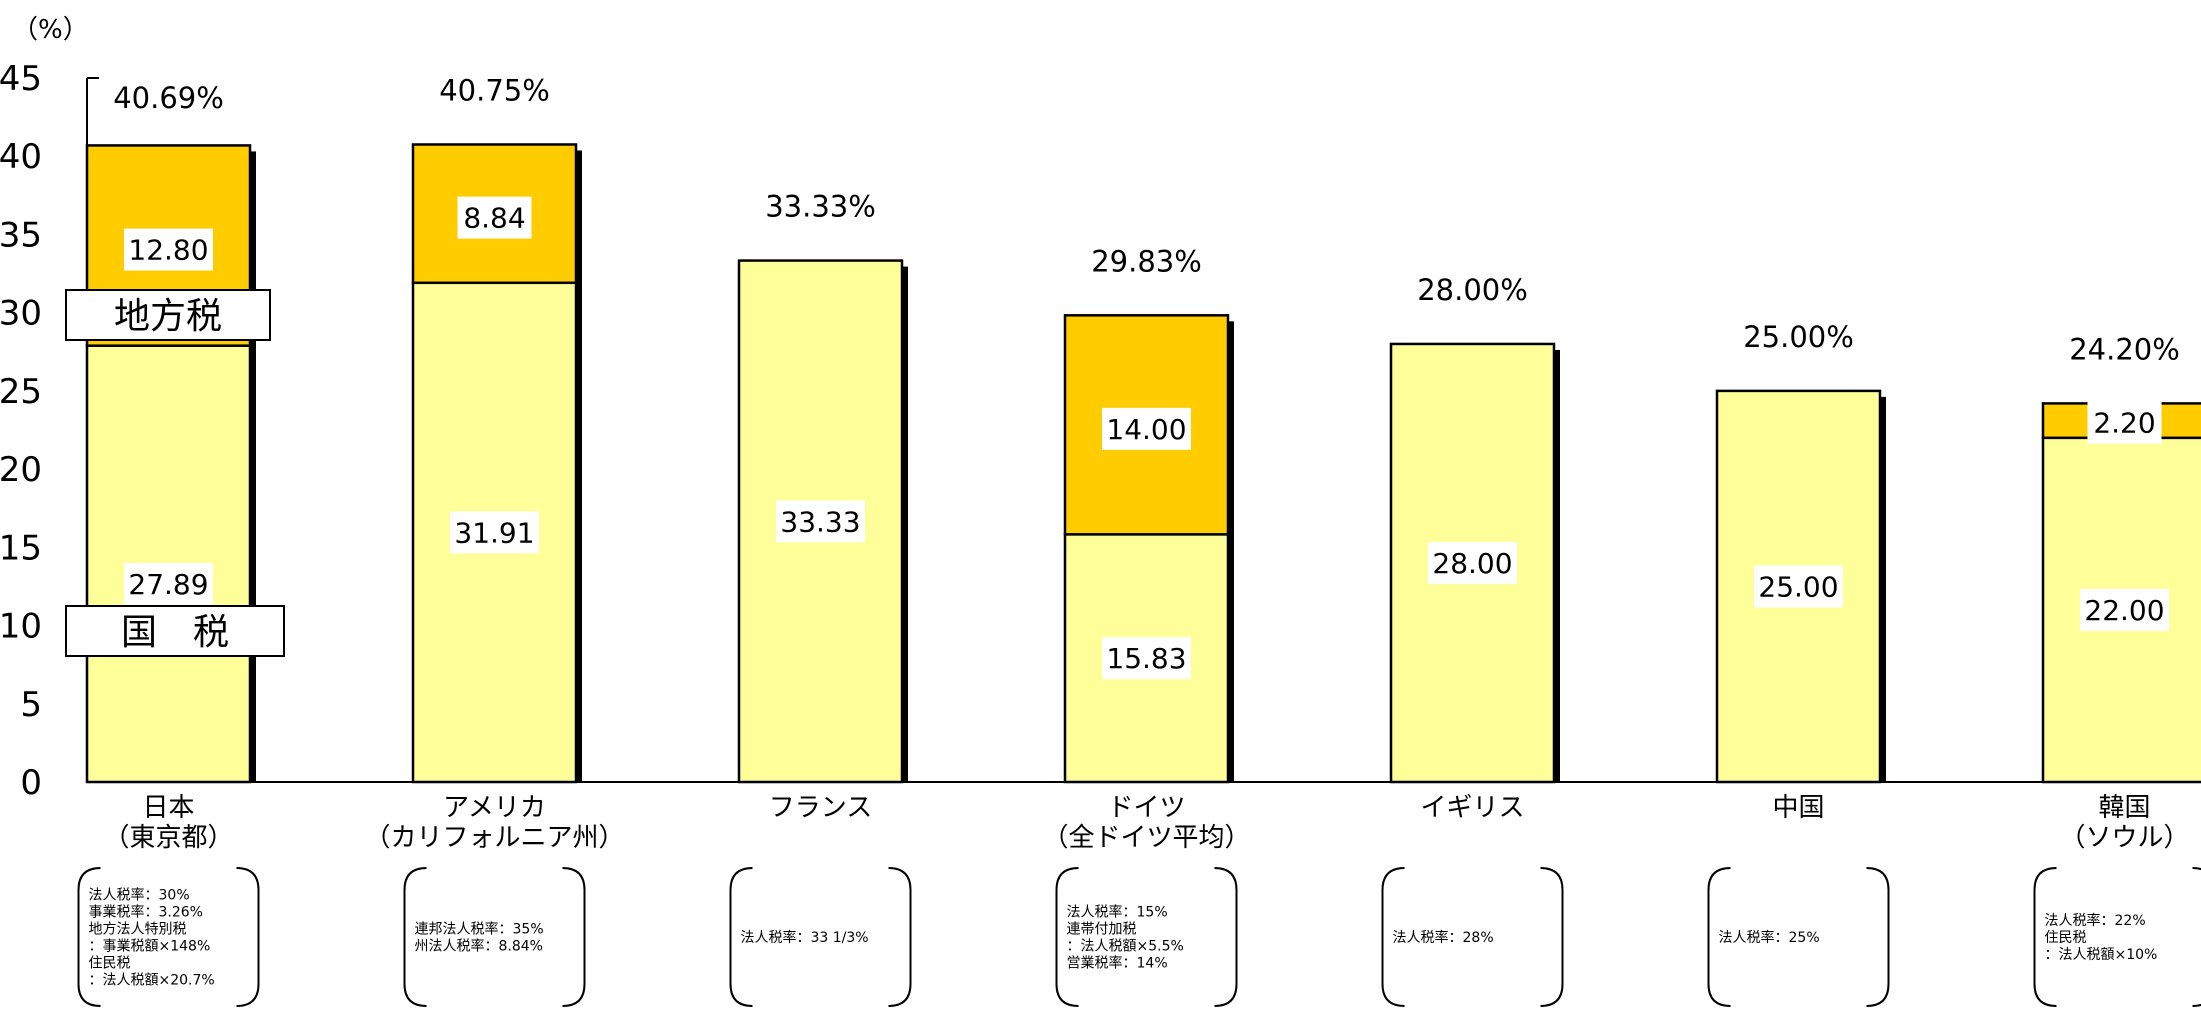 This screenshot has width=2201, height=1009. Describe the element at coordinates (50, 30) in the screenshot. I see `y-unit-label: （%）` at that location.